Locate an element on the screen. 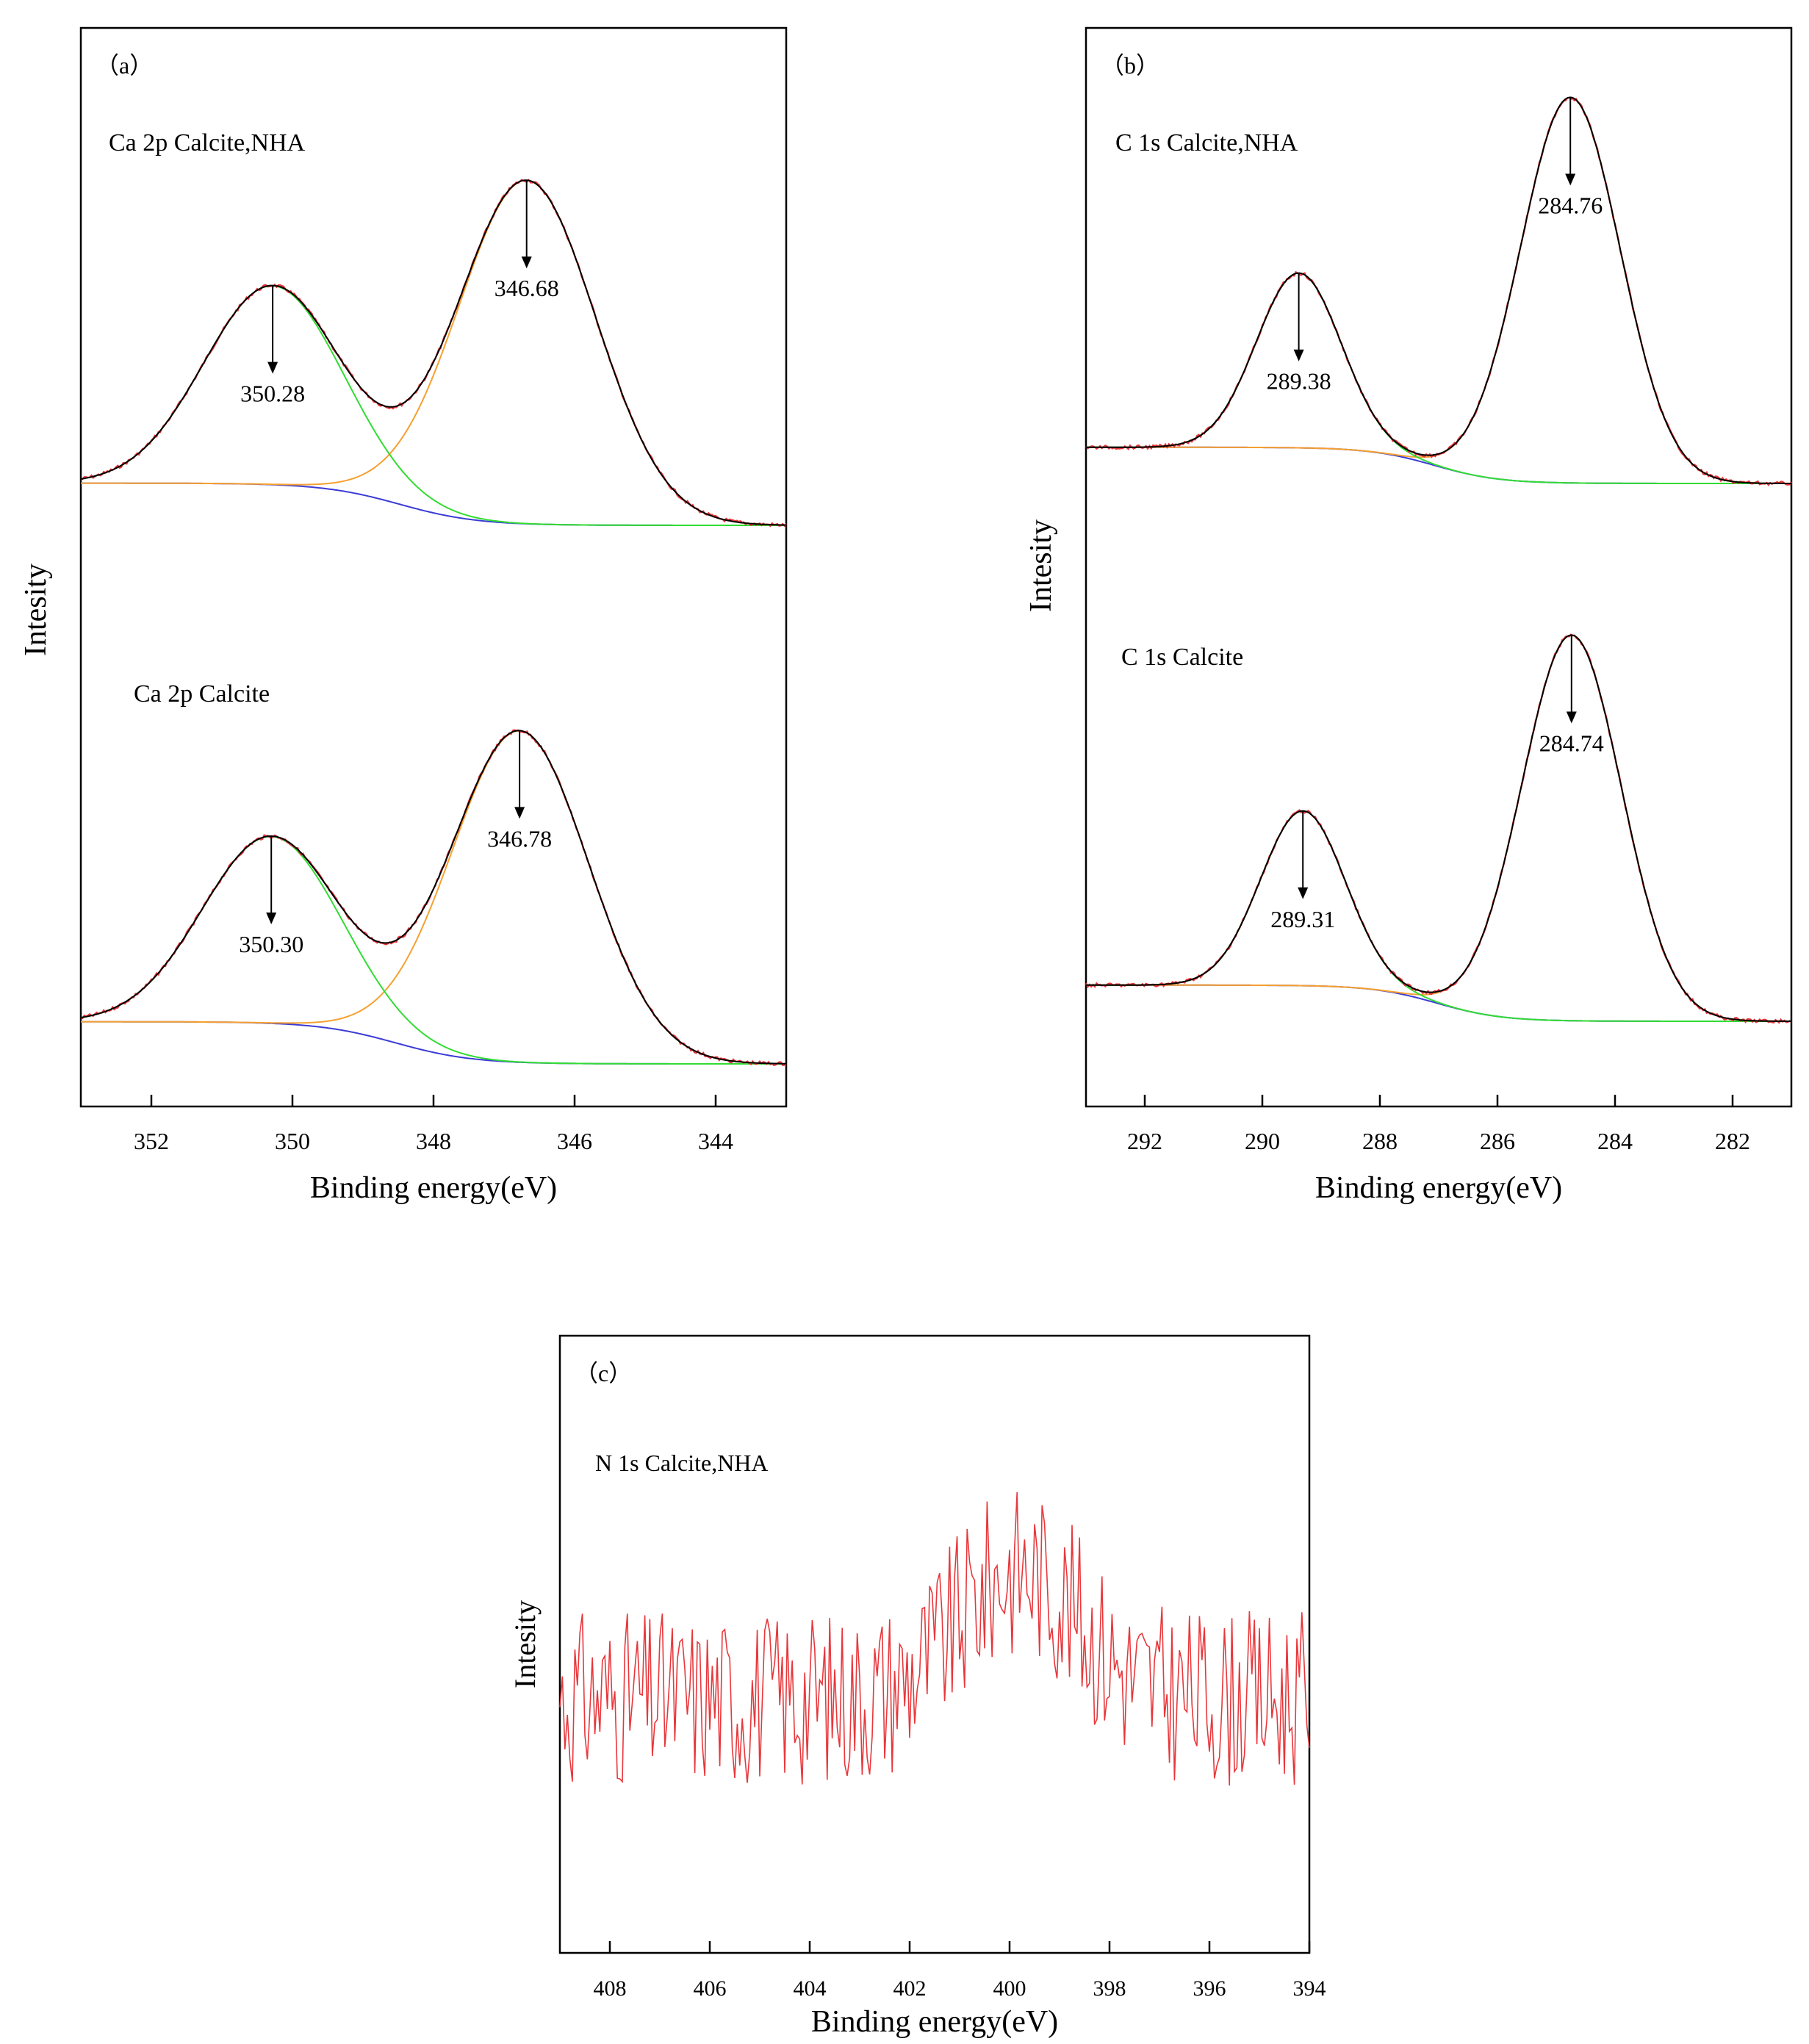 The image size is (1809, 2044). x-tick-label-396: 396 is located at coordinates (1209, 1988).